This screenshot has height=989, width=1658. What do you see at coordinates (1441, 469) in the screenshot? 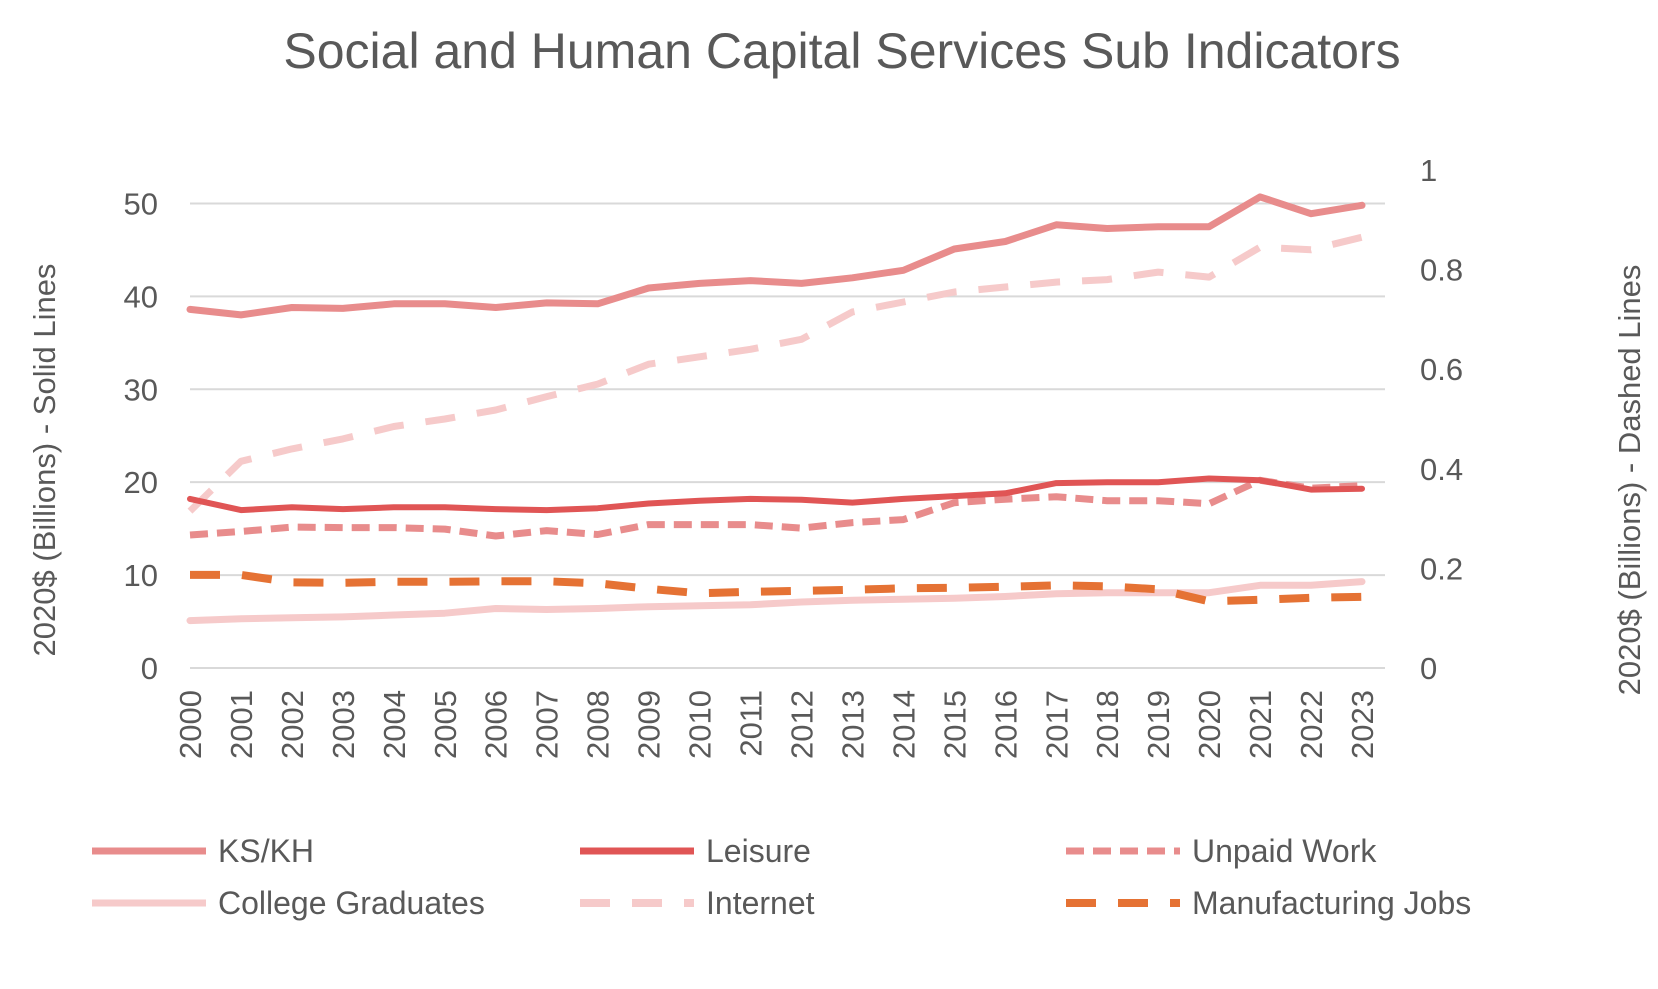
I see `right-tick-label: 0.4` at bounding box center [1441, 469].